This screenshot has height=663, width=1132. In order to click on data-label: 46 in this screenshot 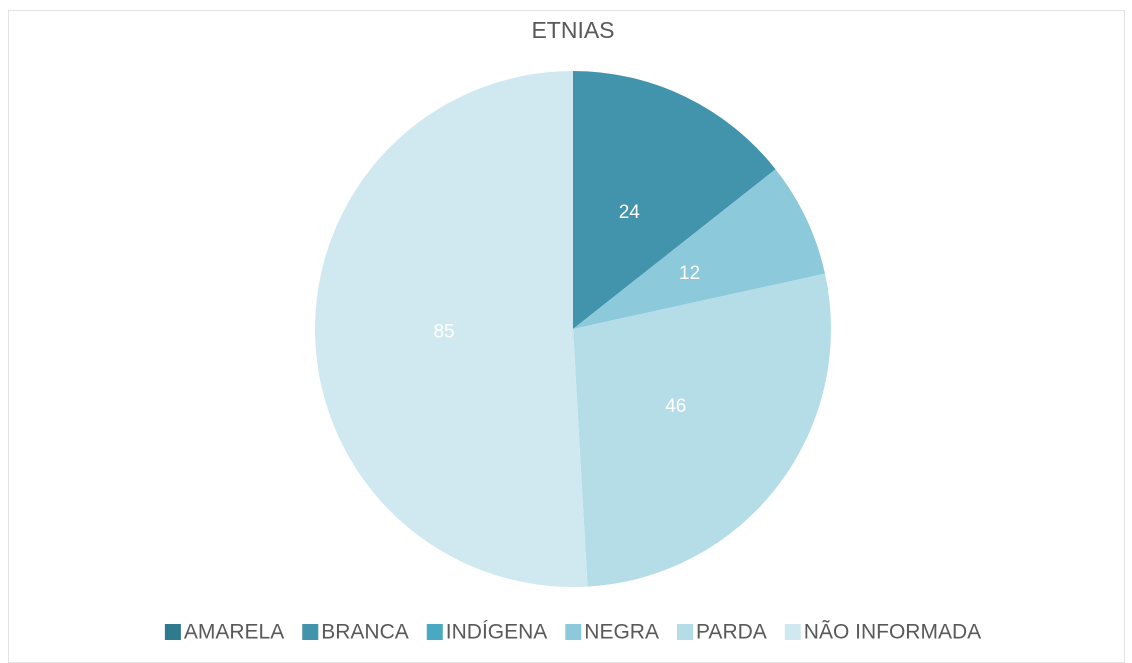, I will do `click(675, 406)`.